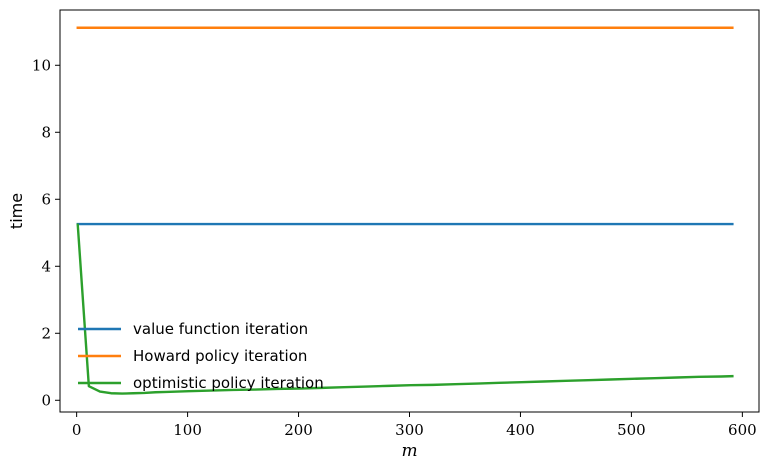 The height and width of the screenshot is (470, 768). Describe the element at coordinates (220, 356) in the screenshot. I see `legend-label: Howard policy iteration` at that location.